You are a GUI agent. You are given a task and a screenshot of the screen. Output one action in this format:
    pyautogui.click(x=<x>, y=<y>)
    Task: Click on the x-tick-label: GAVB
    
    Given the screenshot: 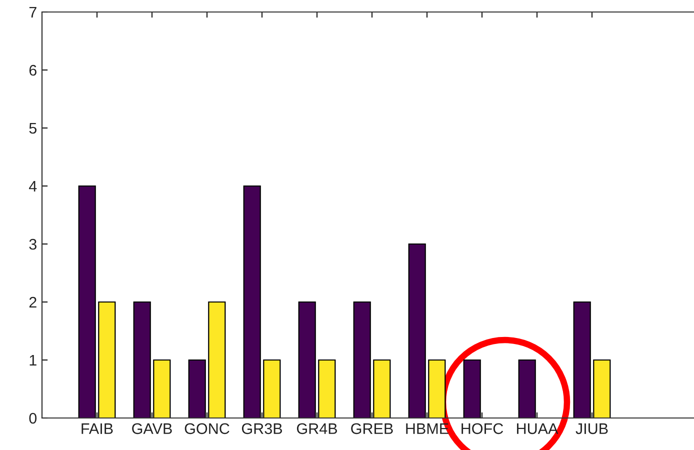 What is the action you would take?
    pyautogui.click(x=152, y=428)
    